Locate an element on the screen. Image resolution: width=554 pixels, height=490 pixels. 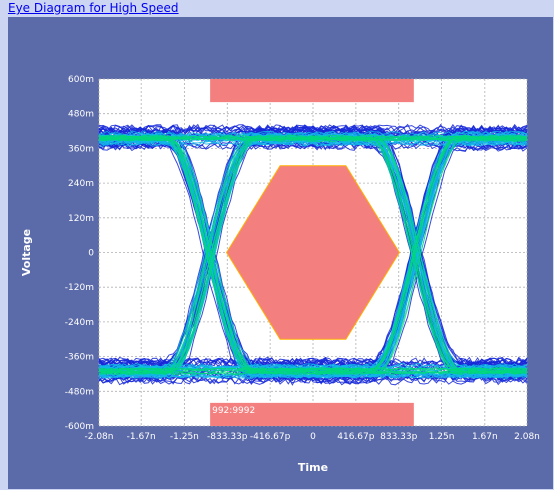
y-tick-label: 480m is located at coordinates (81, 115).